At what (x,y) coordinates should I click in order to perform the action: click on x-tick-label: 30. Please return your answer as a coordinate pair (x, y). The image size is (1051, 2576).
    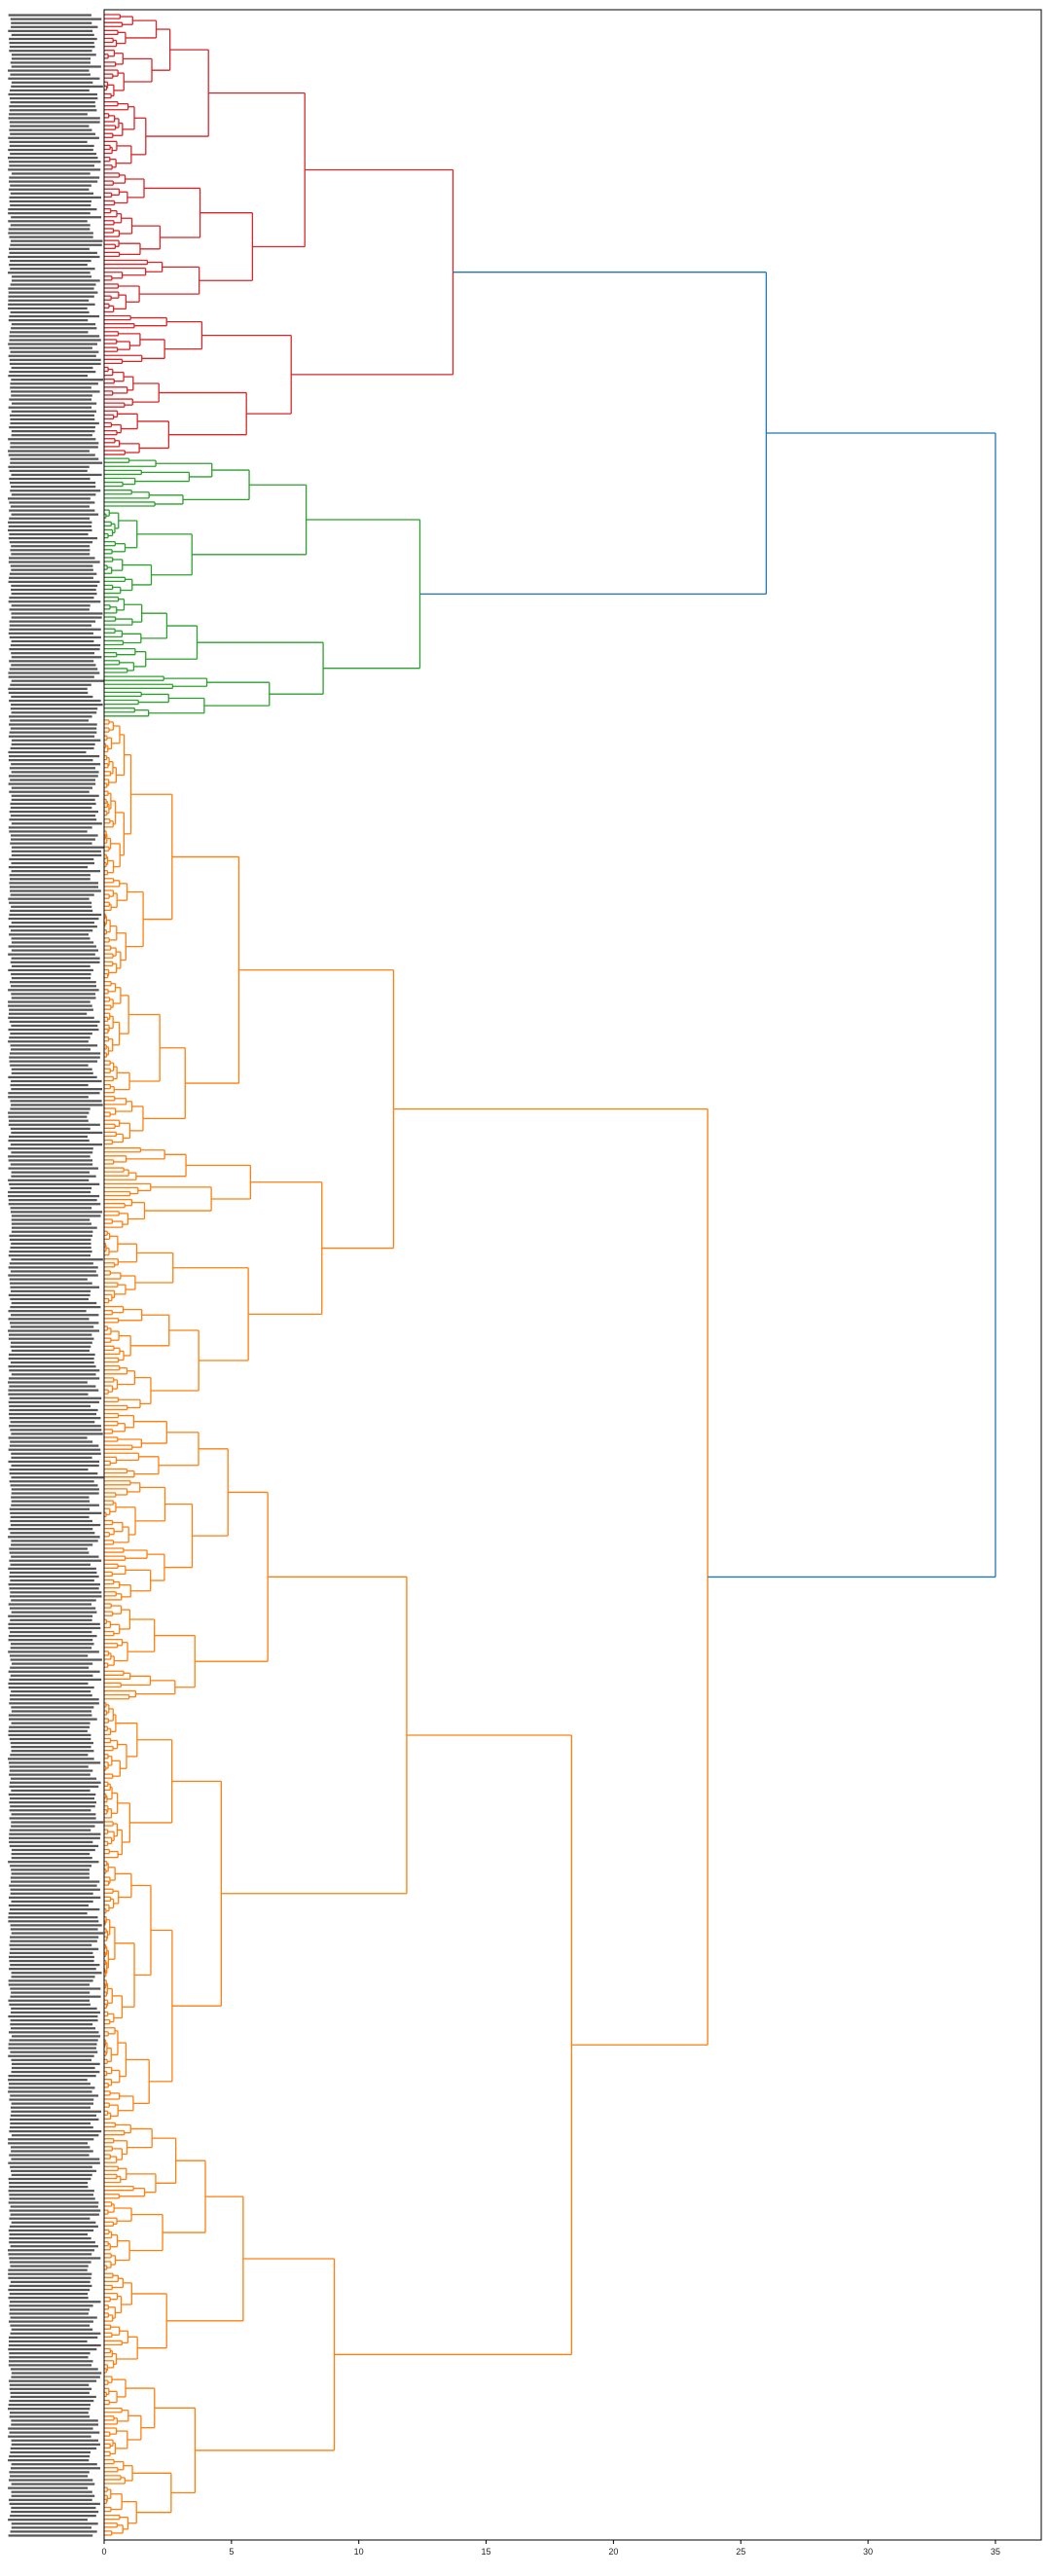
    Looking at the image, I should click on (868, 2552).